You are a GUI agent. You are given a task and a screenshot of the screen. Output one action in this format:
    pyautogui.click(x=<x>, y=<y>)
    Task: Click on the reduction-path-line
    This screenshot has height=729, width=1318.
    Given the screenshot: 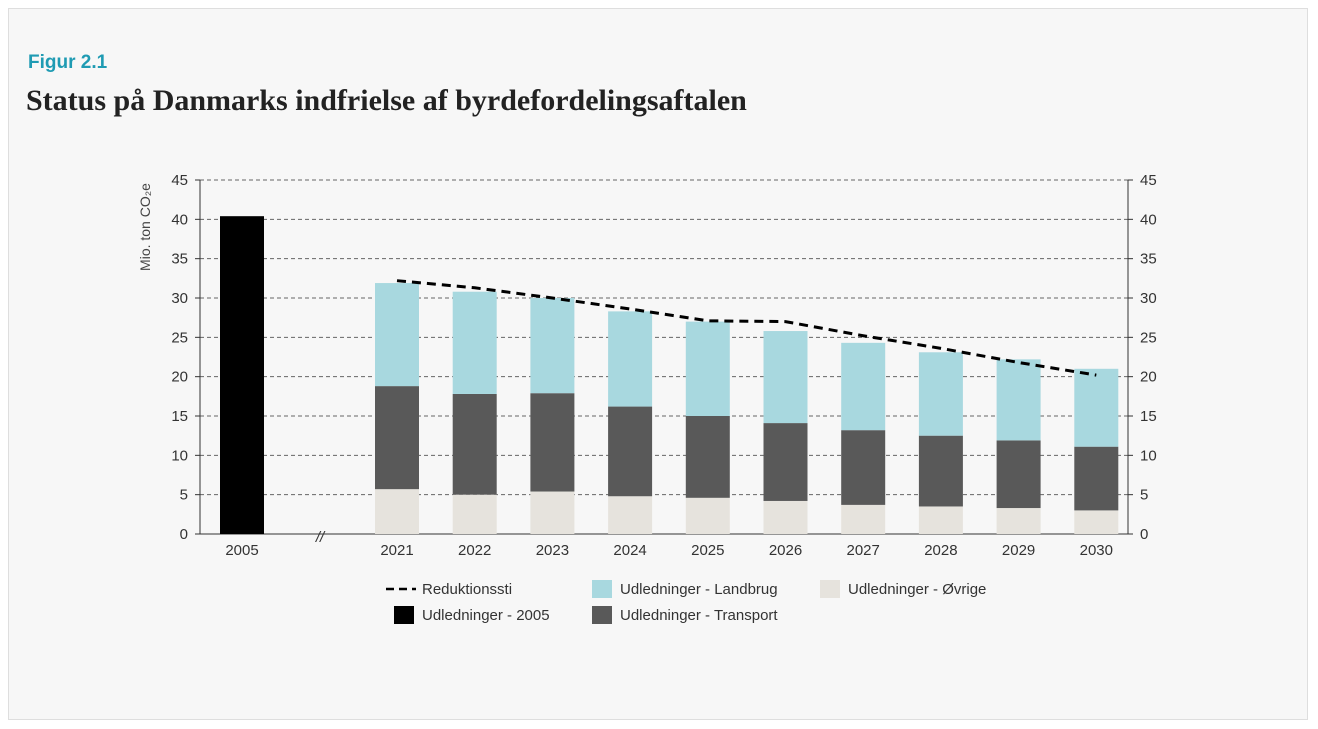 What is the action you would take?
    pyautogui.click(x=746, y=328)
    